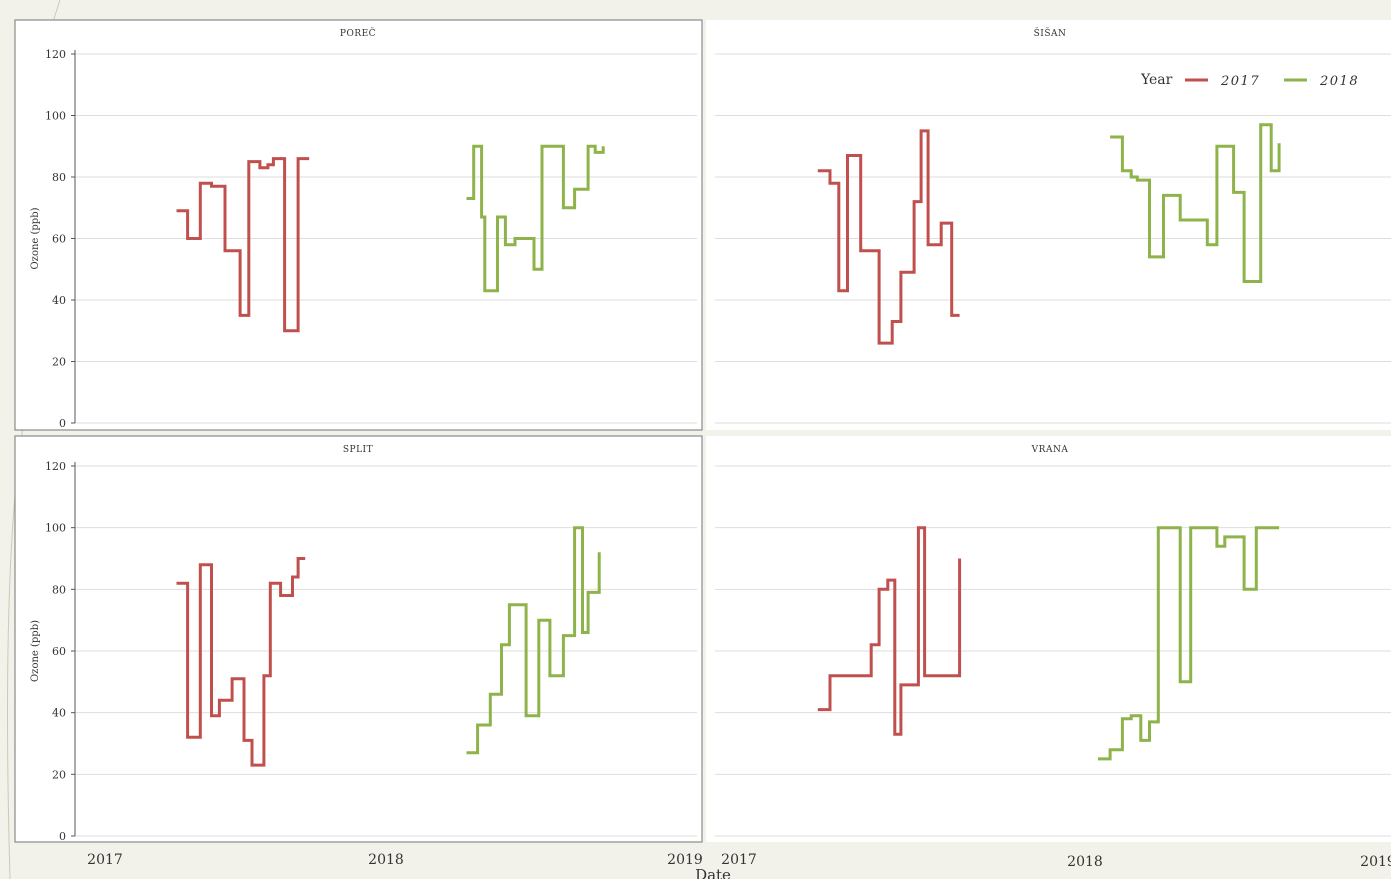 Image resolution: width=1391 pixels, height=879 pixels. Describe the element at coordinates (1240, 81) in the screenshot. I see `legend-label-2017: 2017` at that location.